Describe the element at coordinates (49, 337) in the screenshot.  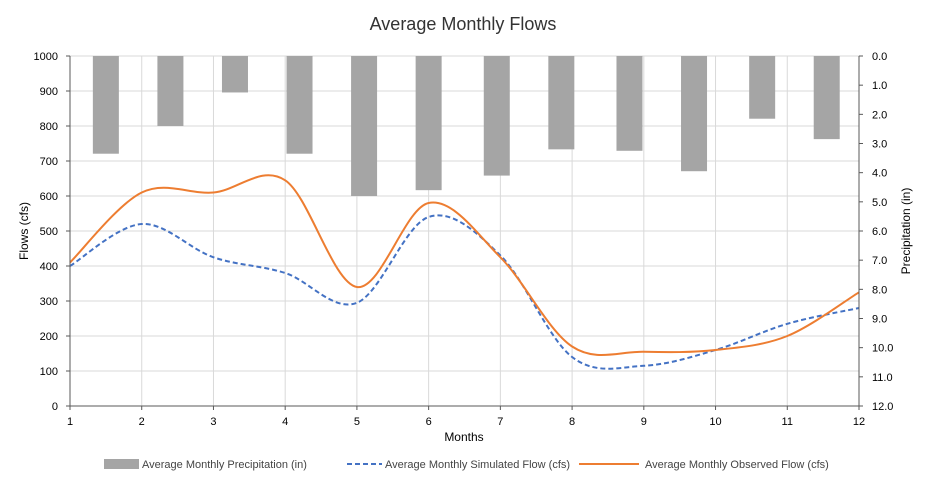
I see `y-tick-label: 200` at that location.